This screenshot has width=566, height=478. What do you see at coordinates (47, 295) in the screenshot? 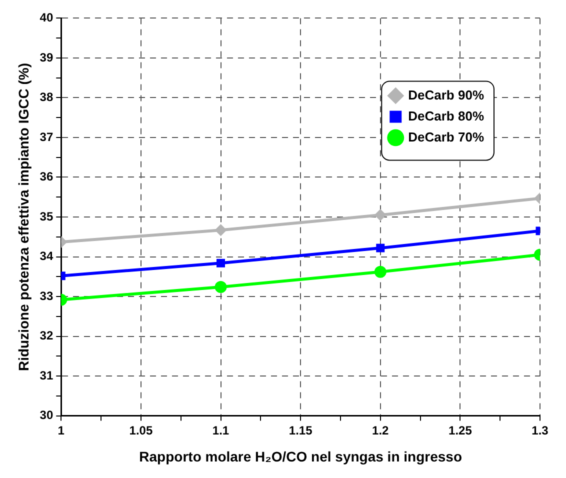
I see `y-tick-label: 33` at bounding box center [47, 295].